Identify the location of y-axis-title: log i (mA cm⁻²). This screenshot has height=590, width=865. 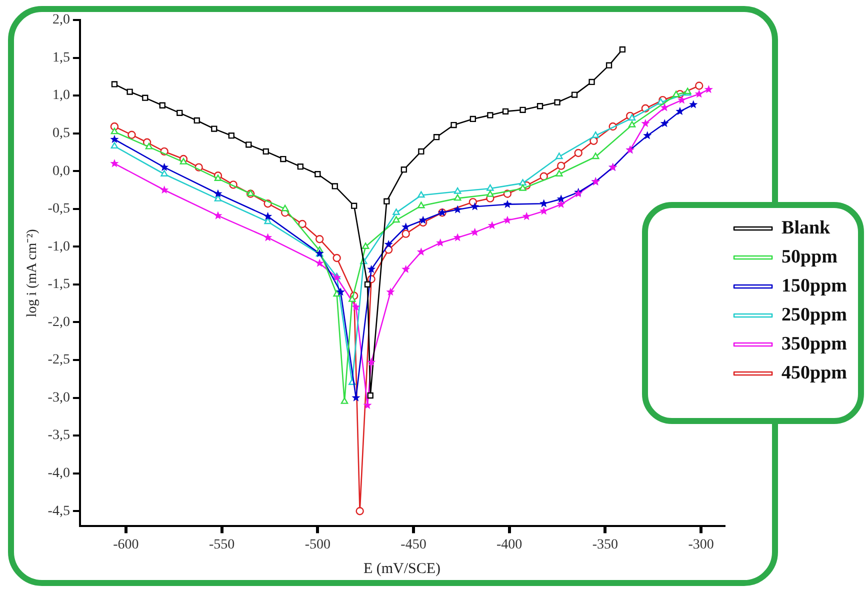
(32, 273).